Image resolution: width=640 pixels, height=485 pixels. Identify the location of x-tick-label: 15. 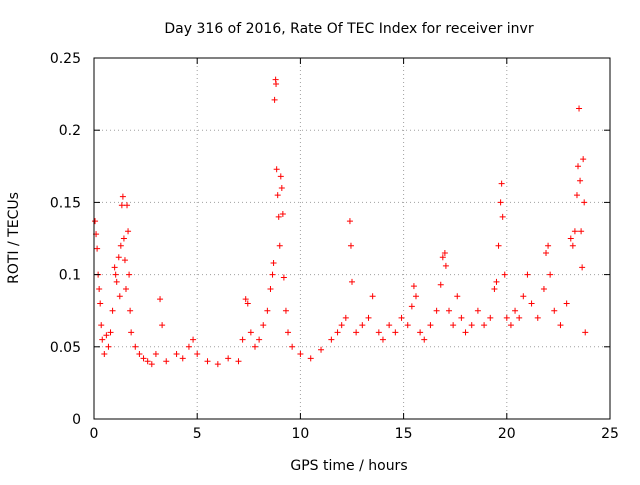
(404, 434).